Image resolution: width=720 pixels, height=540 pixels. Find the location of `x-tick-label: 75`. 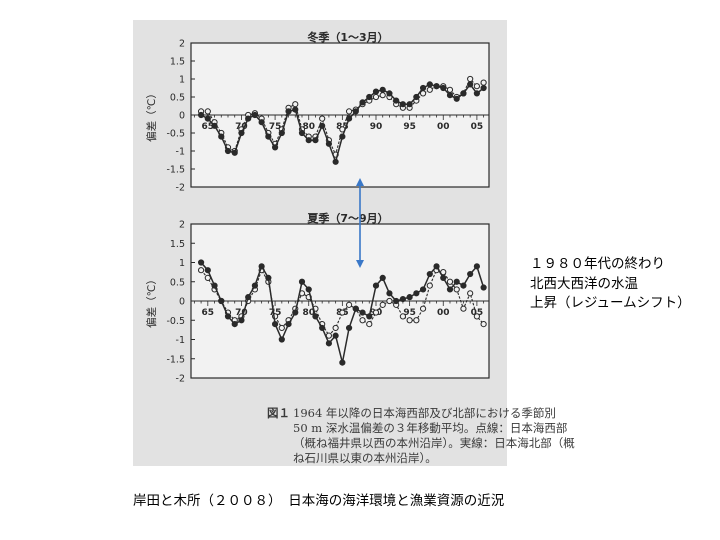

x-tick-label: 75 is located at coordinates (275, 313).